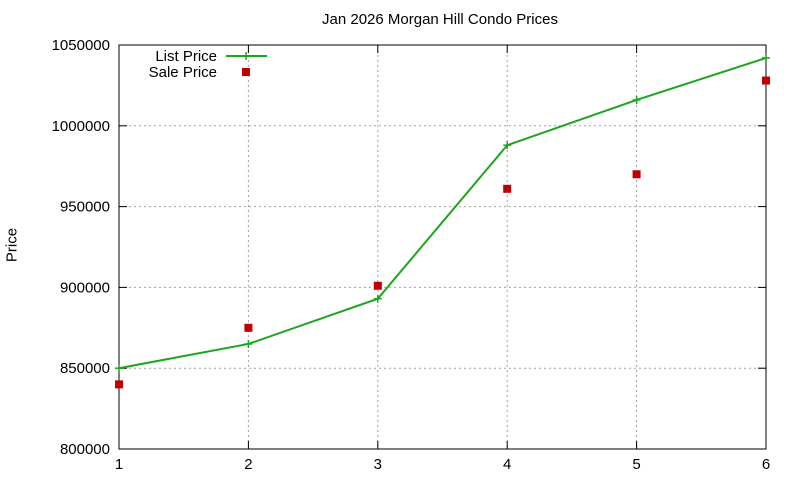  Describe the element at coordinates (766, 464) in the screenshot. I see `x-tick-label: 6` at that location.